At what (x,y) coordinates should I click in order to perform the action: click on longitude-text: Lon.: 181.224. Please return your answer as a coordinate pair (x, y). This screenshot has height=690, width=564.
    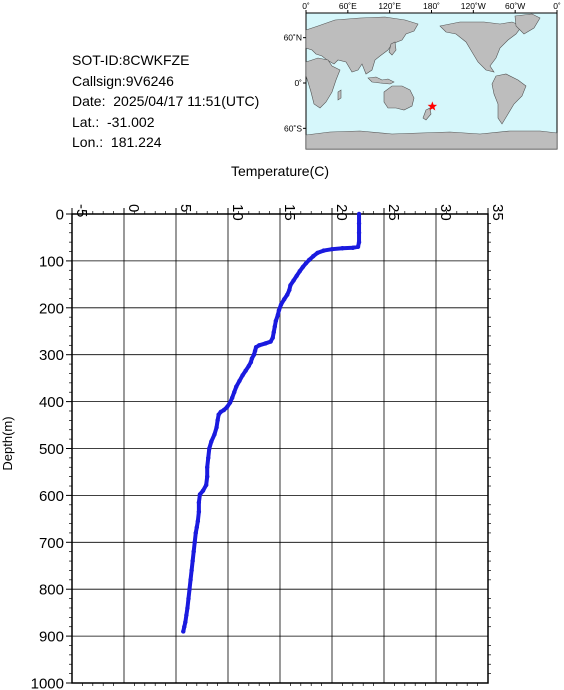
    Looking at the image, I should click on (117, 142).